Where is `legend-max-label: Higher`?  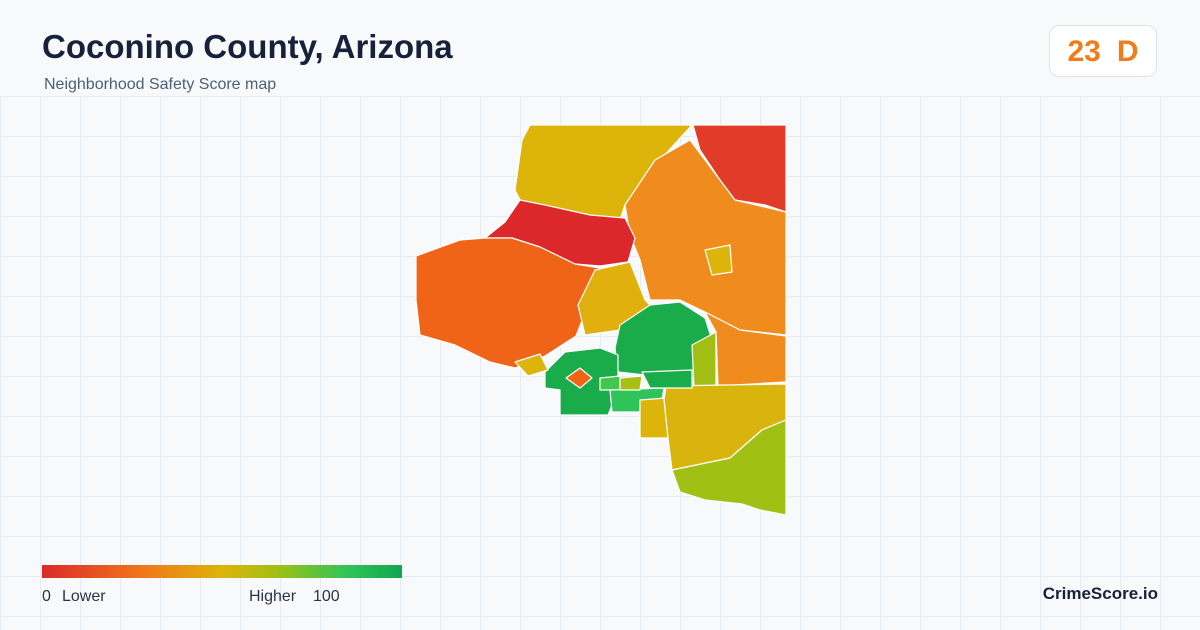 legend-max-label: Higher is located at coordinates (273, 596).